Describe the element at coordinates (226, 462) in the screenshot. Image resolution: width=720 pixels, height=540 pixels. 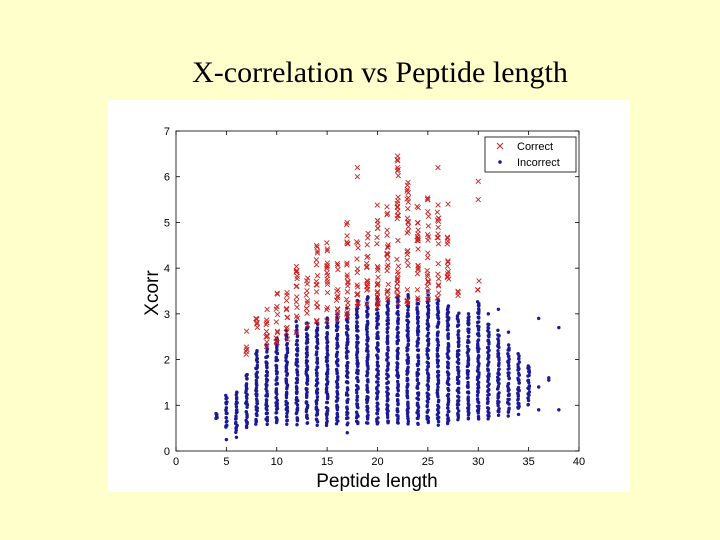
I see `x-tick-label: 5` at that location.